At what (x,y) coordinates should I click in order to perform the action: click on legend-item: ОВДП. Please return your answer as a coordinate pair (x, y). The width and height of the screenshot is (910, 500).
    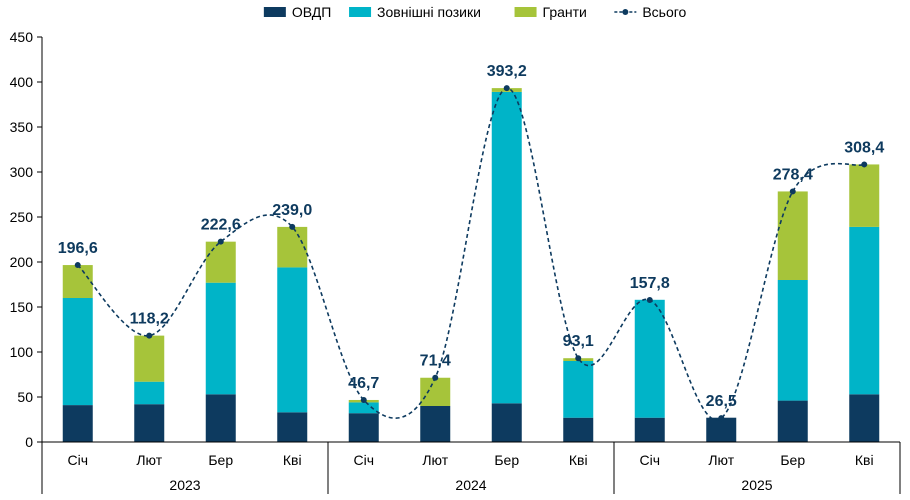
    Looking at the image, I should click on (297, 12).